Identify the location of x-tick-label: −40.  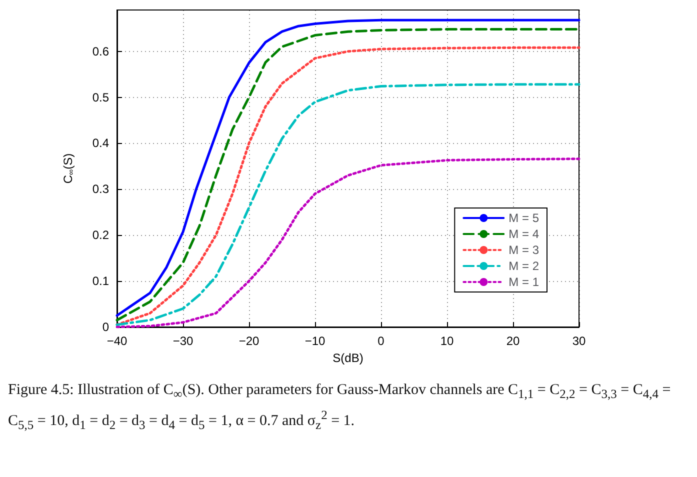
(117, 341).